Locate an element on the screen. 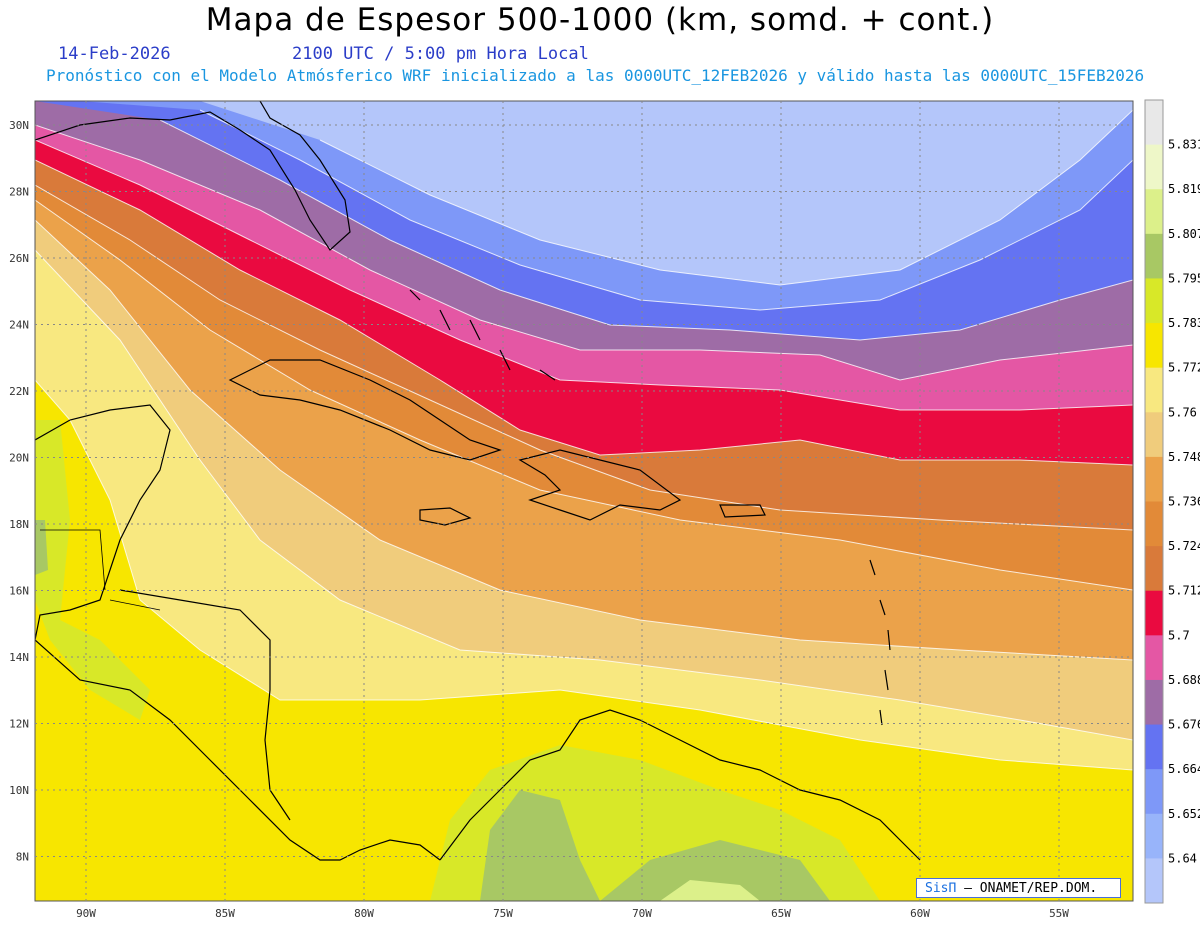  cuba is located at coordinates (365, 410).